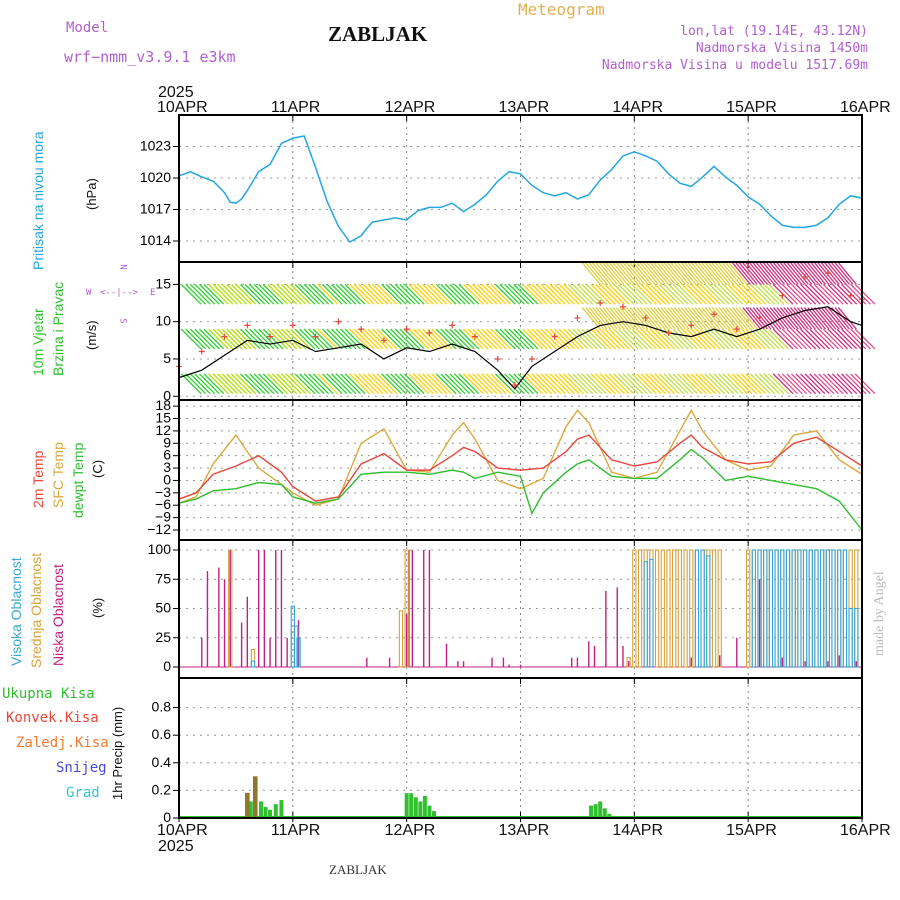 This screenshot has height=900, width=900. What do you see at coordinates (163, 504) in the screenshot?
I see `temperature-tick-label: −6` at bounding box center [163, 504].